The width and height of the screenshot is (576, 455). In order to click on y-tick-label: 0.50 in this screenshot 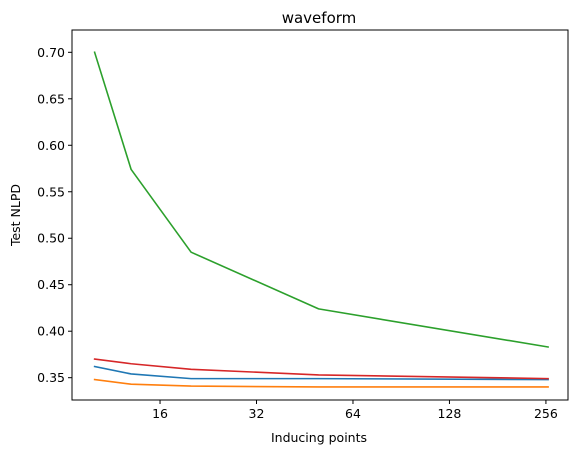, I will do `click(51, 238)`.